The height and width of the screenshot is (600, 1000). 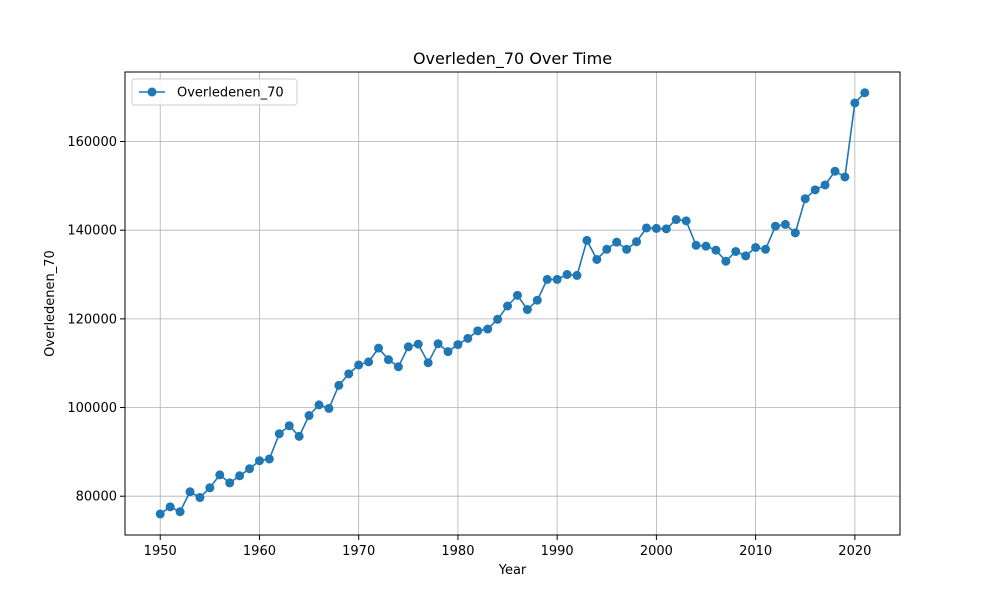 I want to click on chart-title: Overleden_70 Over Time, so click(x=512, y=59).